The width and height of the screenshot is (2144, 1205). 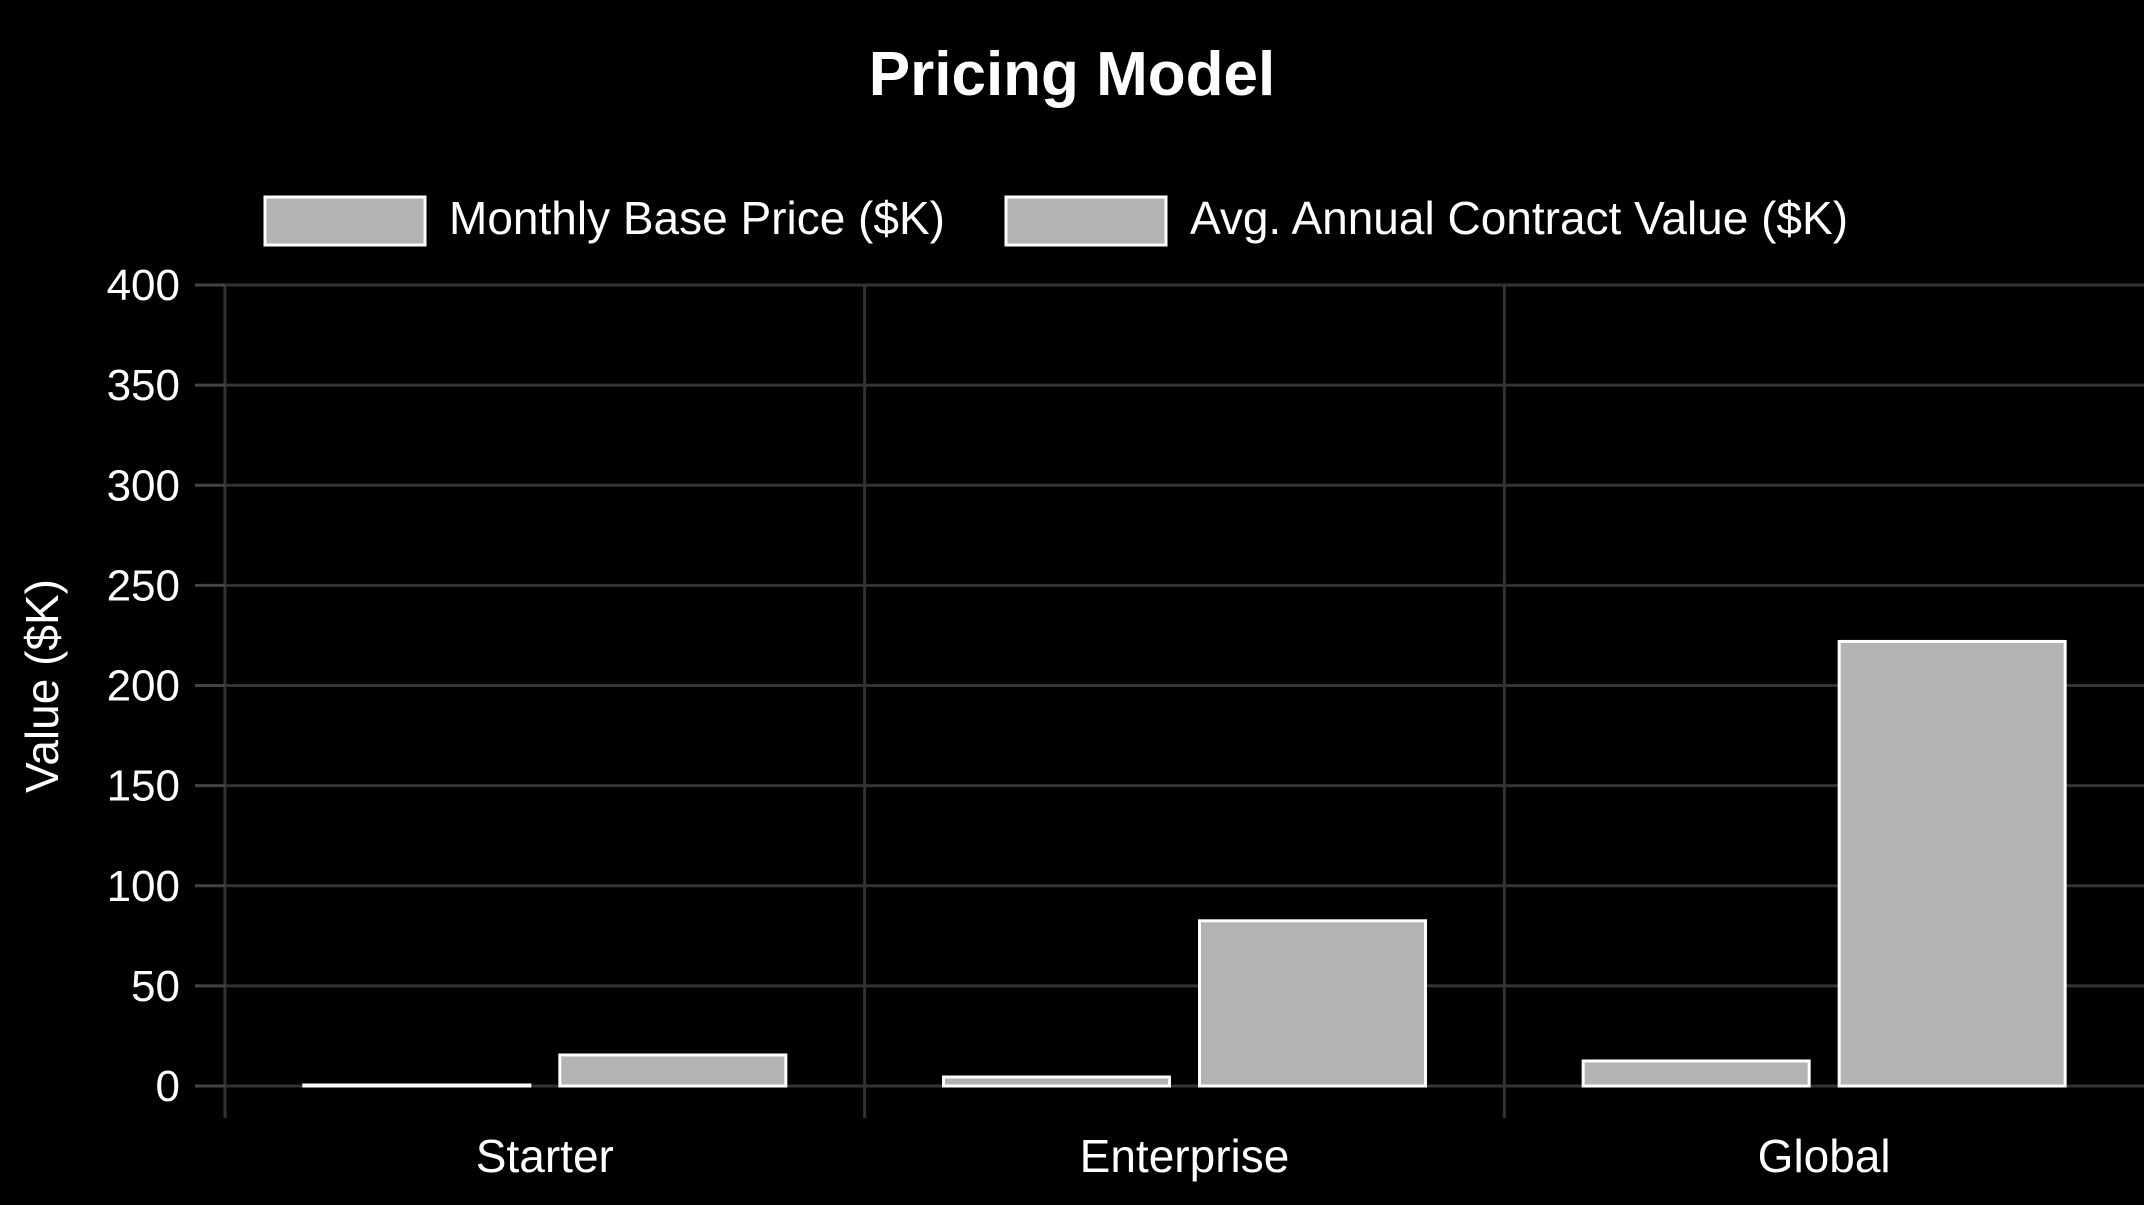 What do you see at coordinates (143, 886) in the screenshot?
I see `y-tick-label: 100` at bounding box center [143, 886].